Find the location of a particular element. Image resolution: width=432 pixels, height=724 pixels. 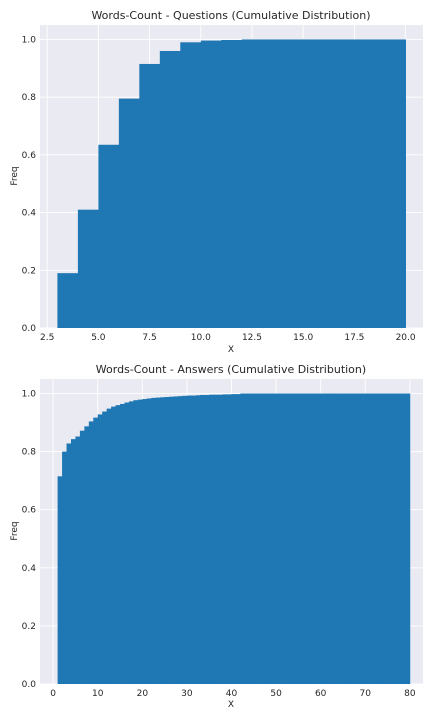

x-tick-label: 7.5 is located at coordinates (149, 338).